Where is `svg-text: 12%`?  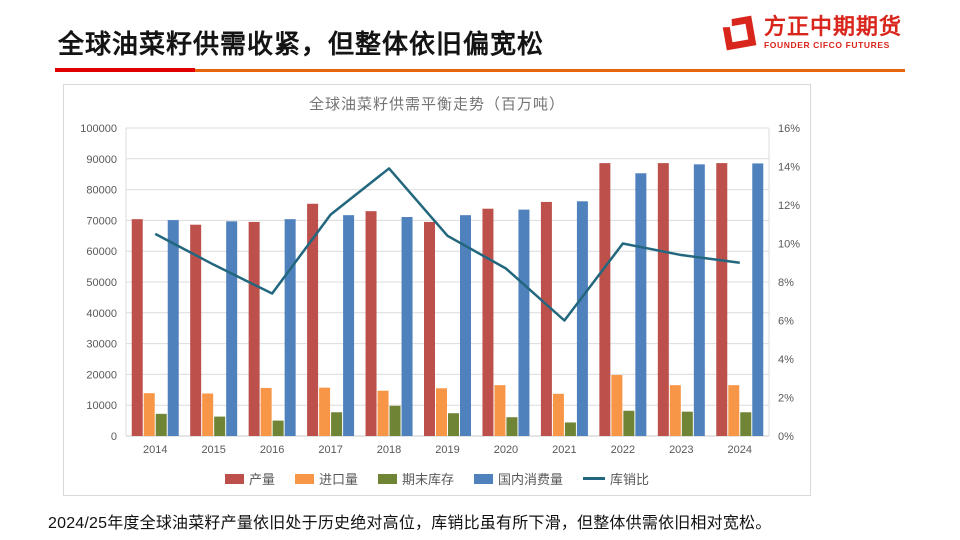
svg-text: 12% is located at coordinates (789, 206).